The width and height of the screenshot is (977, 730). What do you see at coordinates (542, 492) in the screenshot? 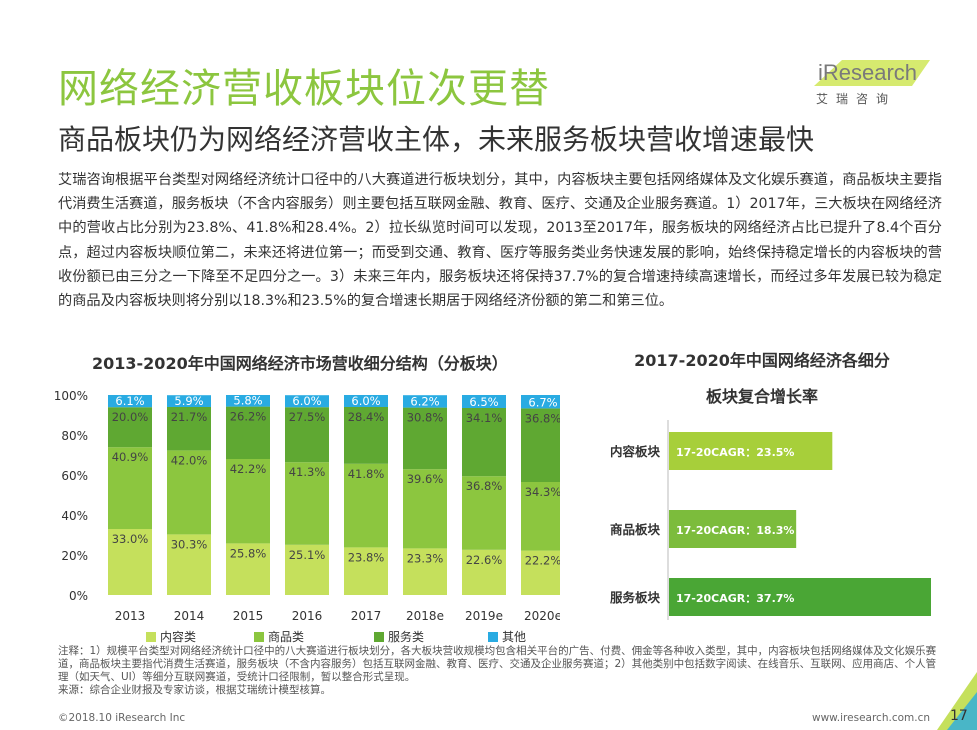
I see `data-label: 34.3%` at bounding box center [542, 492].